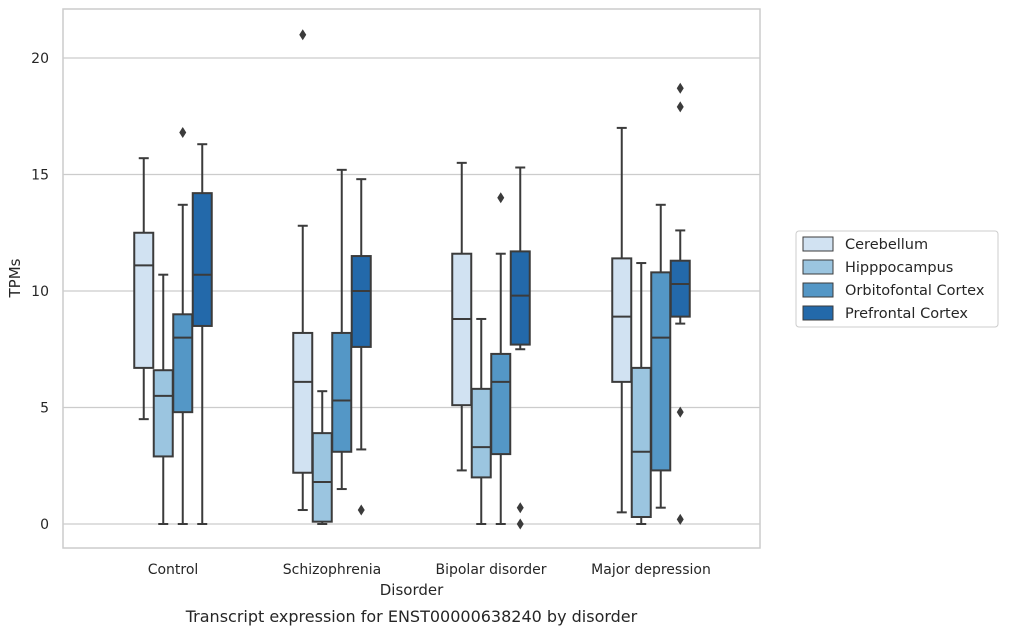  I want to click on x-axis-title: Disorder, so click(412, 590).